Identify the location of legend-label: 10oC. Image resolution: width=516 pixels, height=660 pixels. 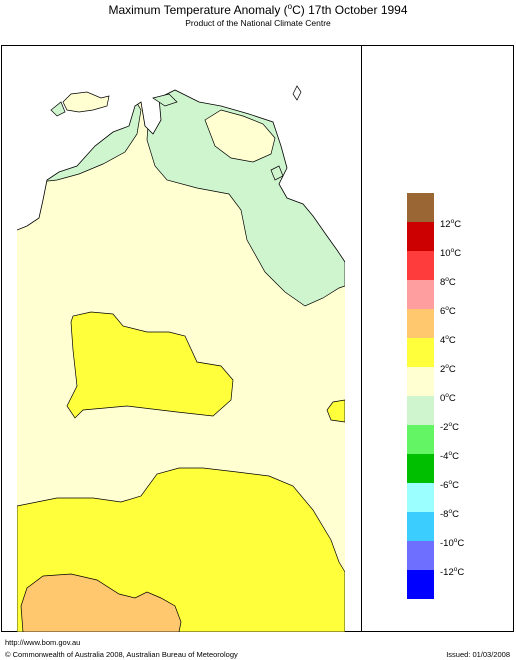
(451, 253).